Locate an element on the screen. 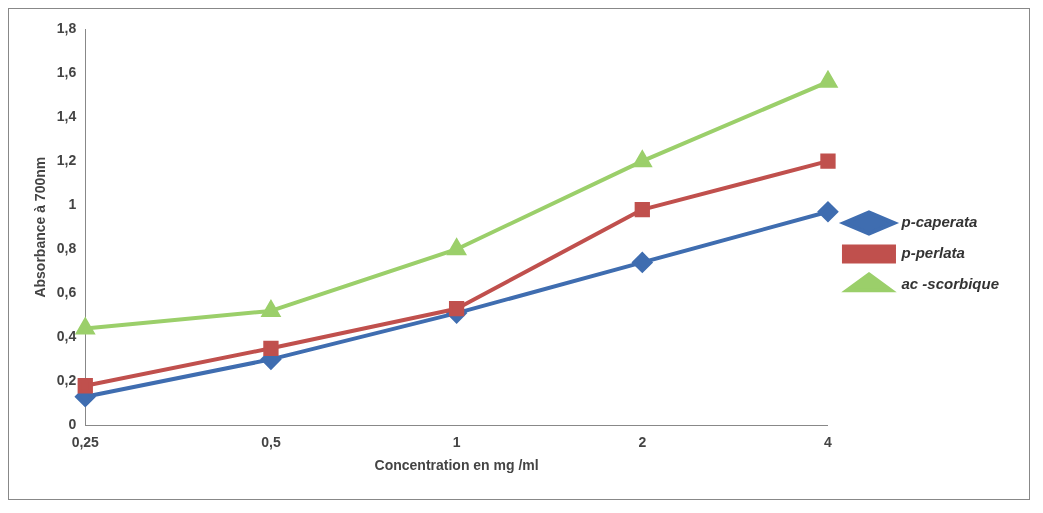 The image size is (1043, 513). x-axis-title: Concentration en mg /ml is located at coordinates (456, 465).